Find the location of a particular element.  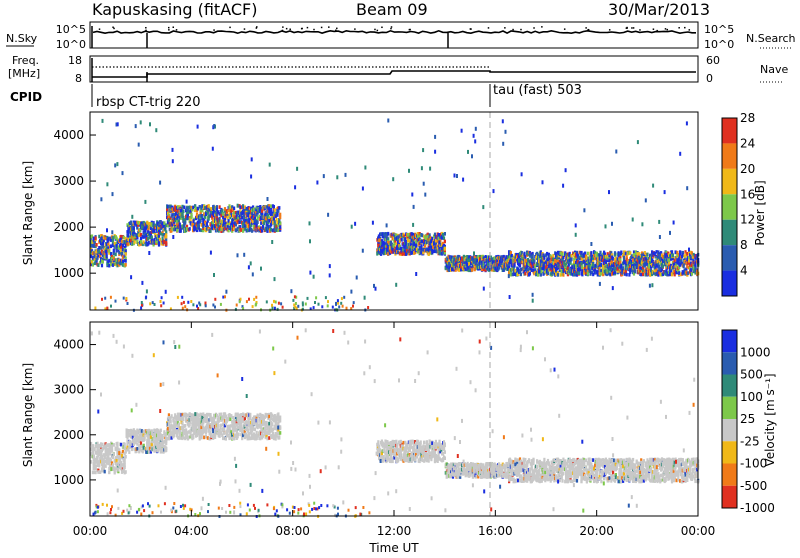

ytick-label: 1000 is located at coordinates (68, 273).